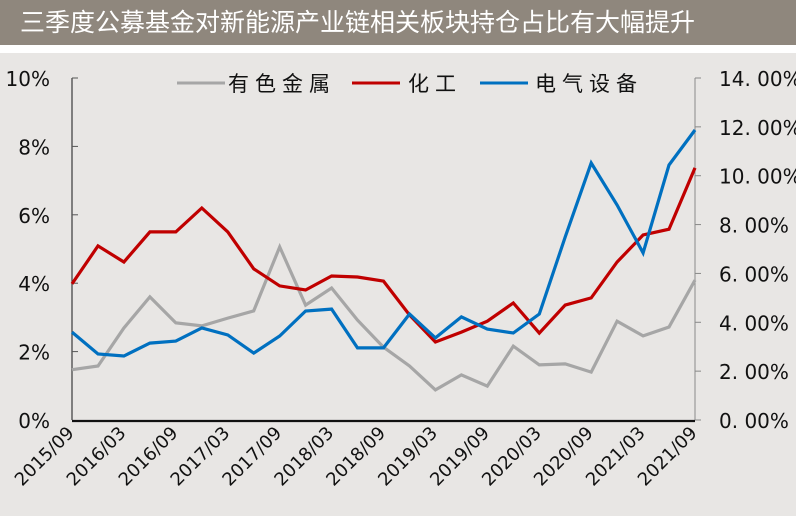  What do you see at coordinates (34, 147) in the screenshot?
I see `left-tick-label: 8%` at bounding box center [34, 147].